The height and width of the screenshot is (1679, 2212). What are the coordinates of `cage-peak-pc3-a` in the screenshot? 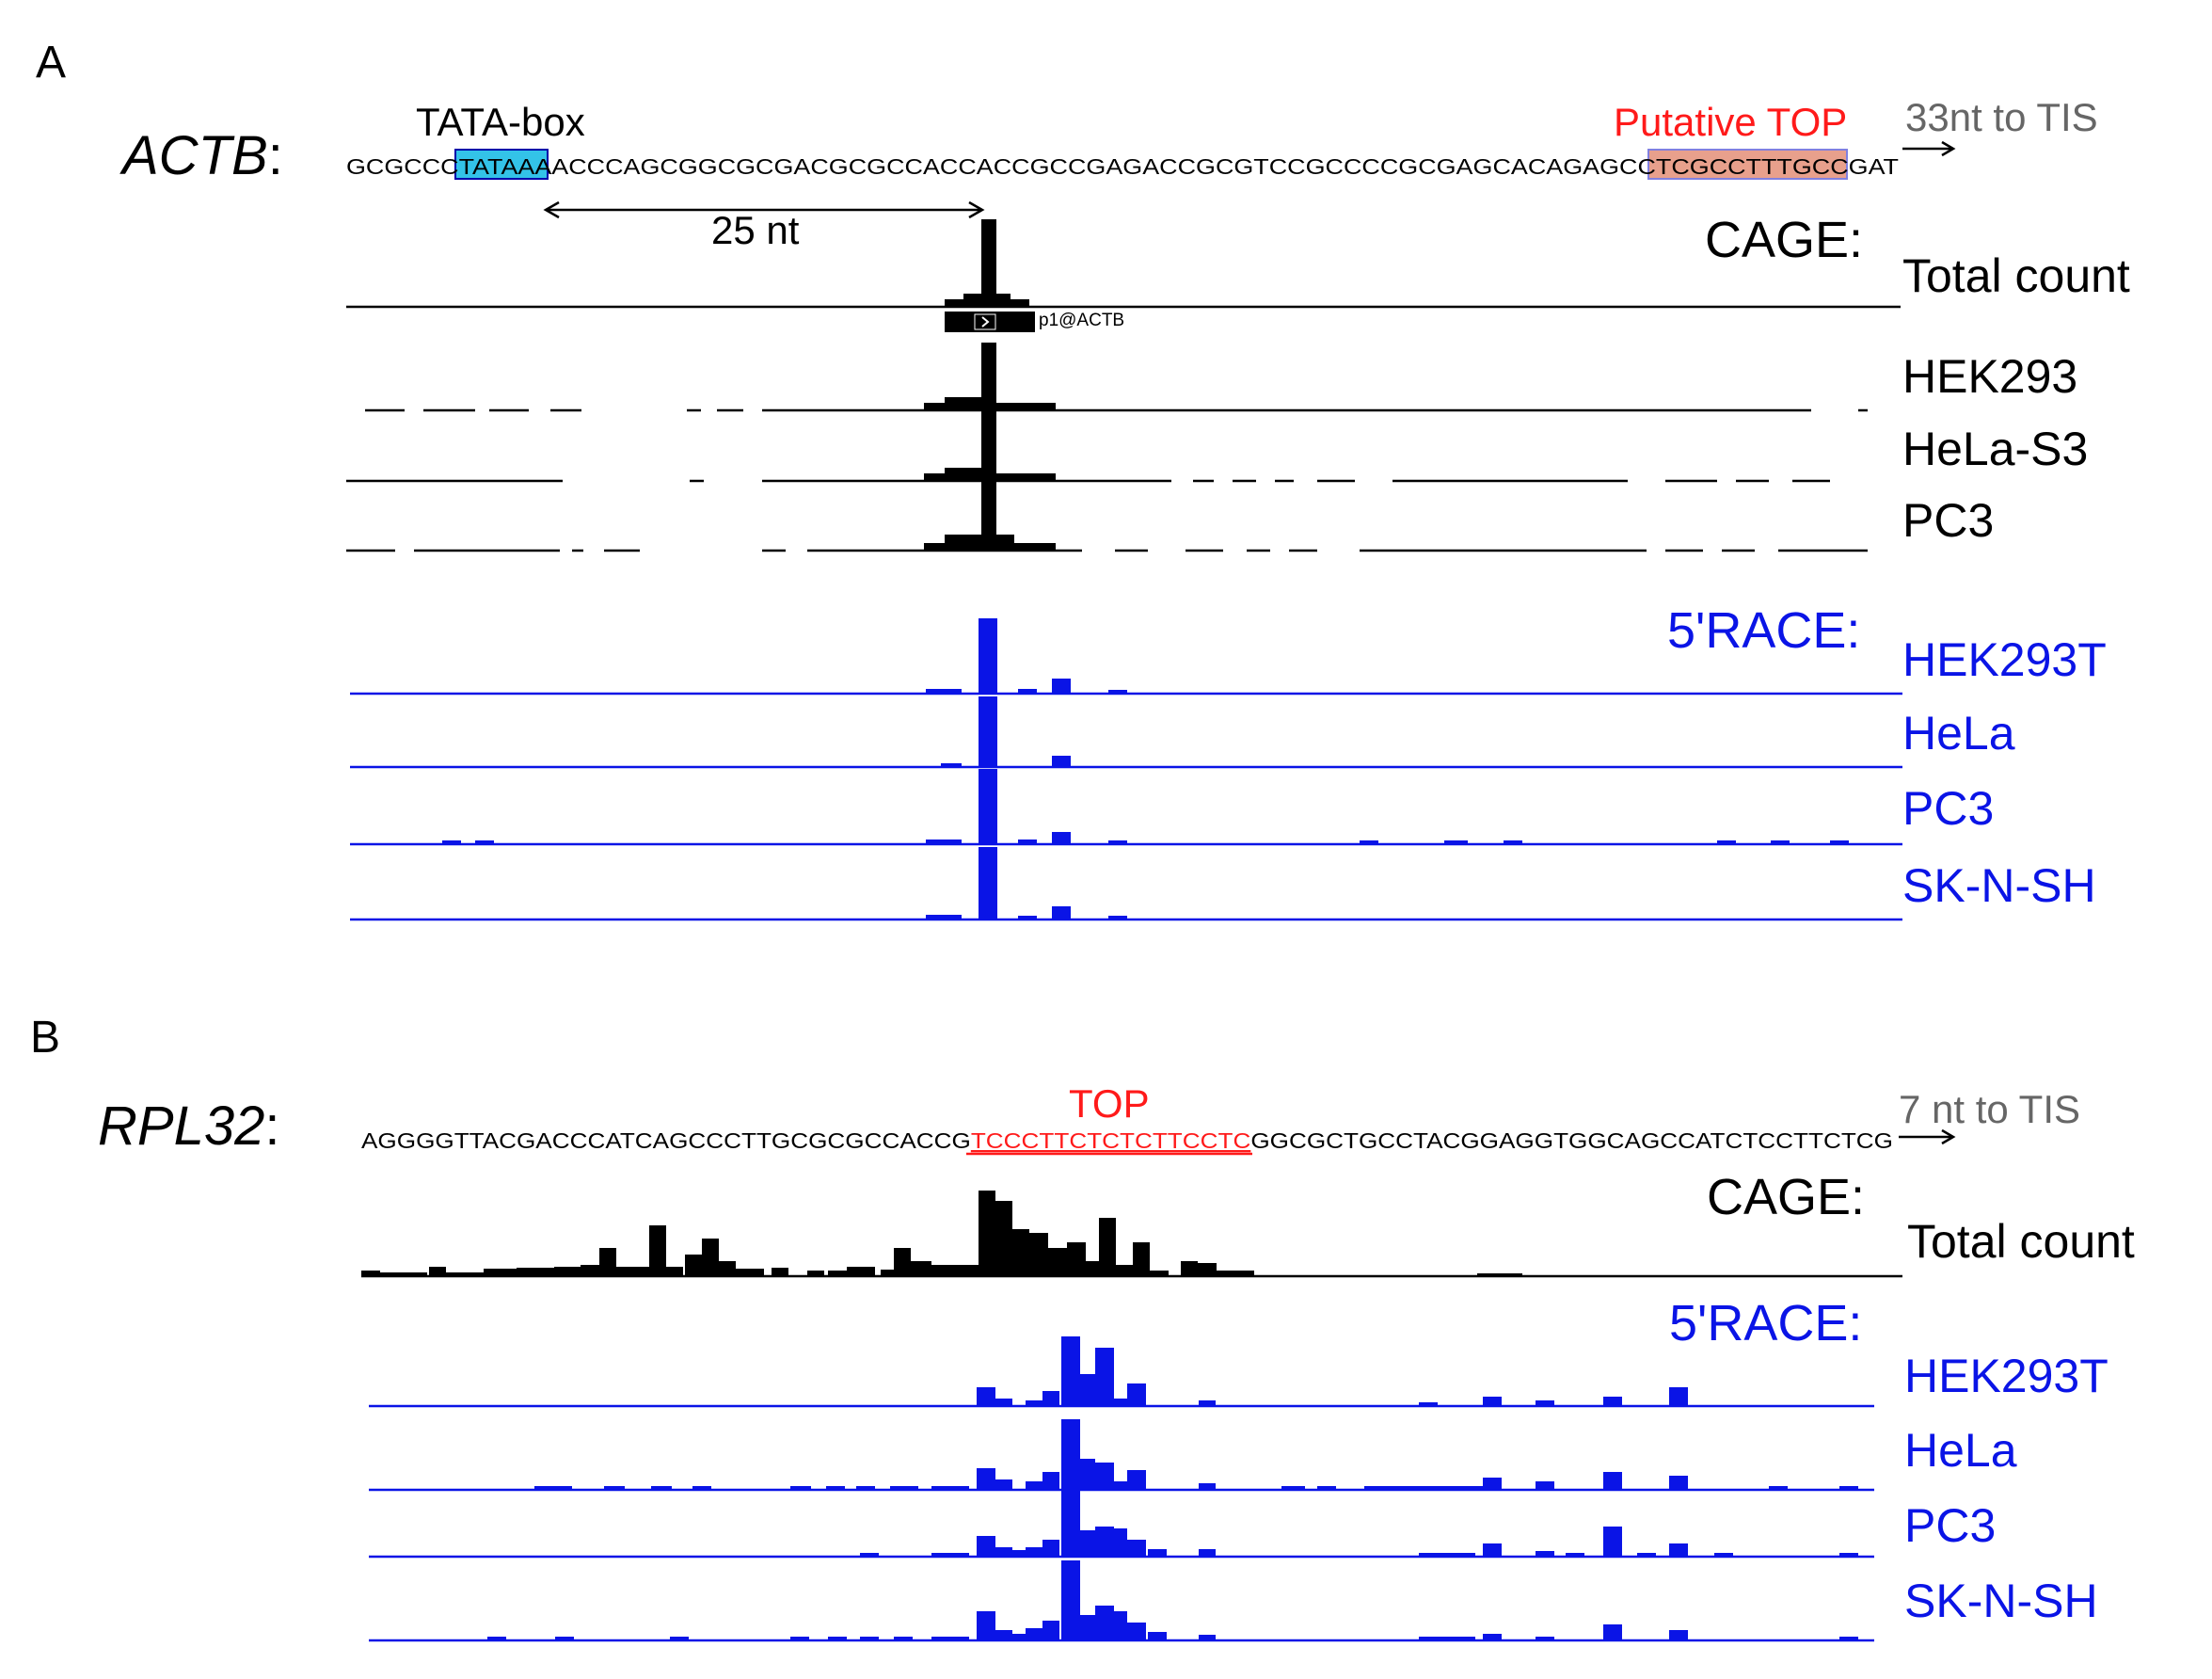 It's located at (988, 509).